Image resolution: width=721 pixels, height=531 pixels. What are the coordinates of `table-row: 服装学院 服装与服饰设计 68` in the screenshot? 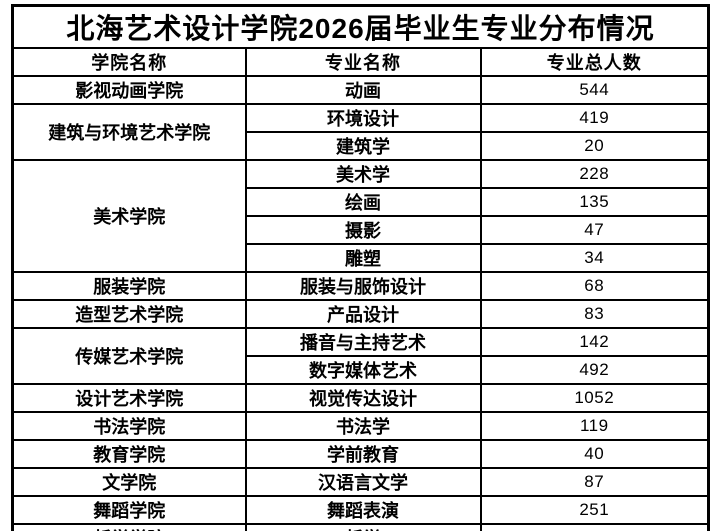 It's located at (360, 286).